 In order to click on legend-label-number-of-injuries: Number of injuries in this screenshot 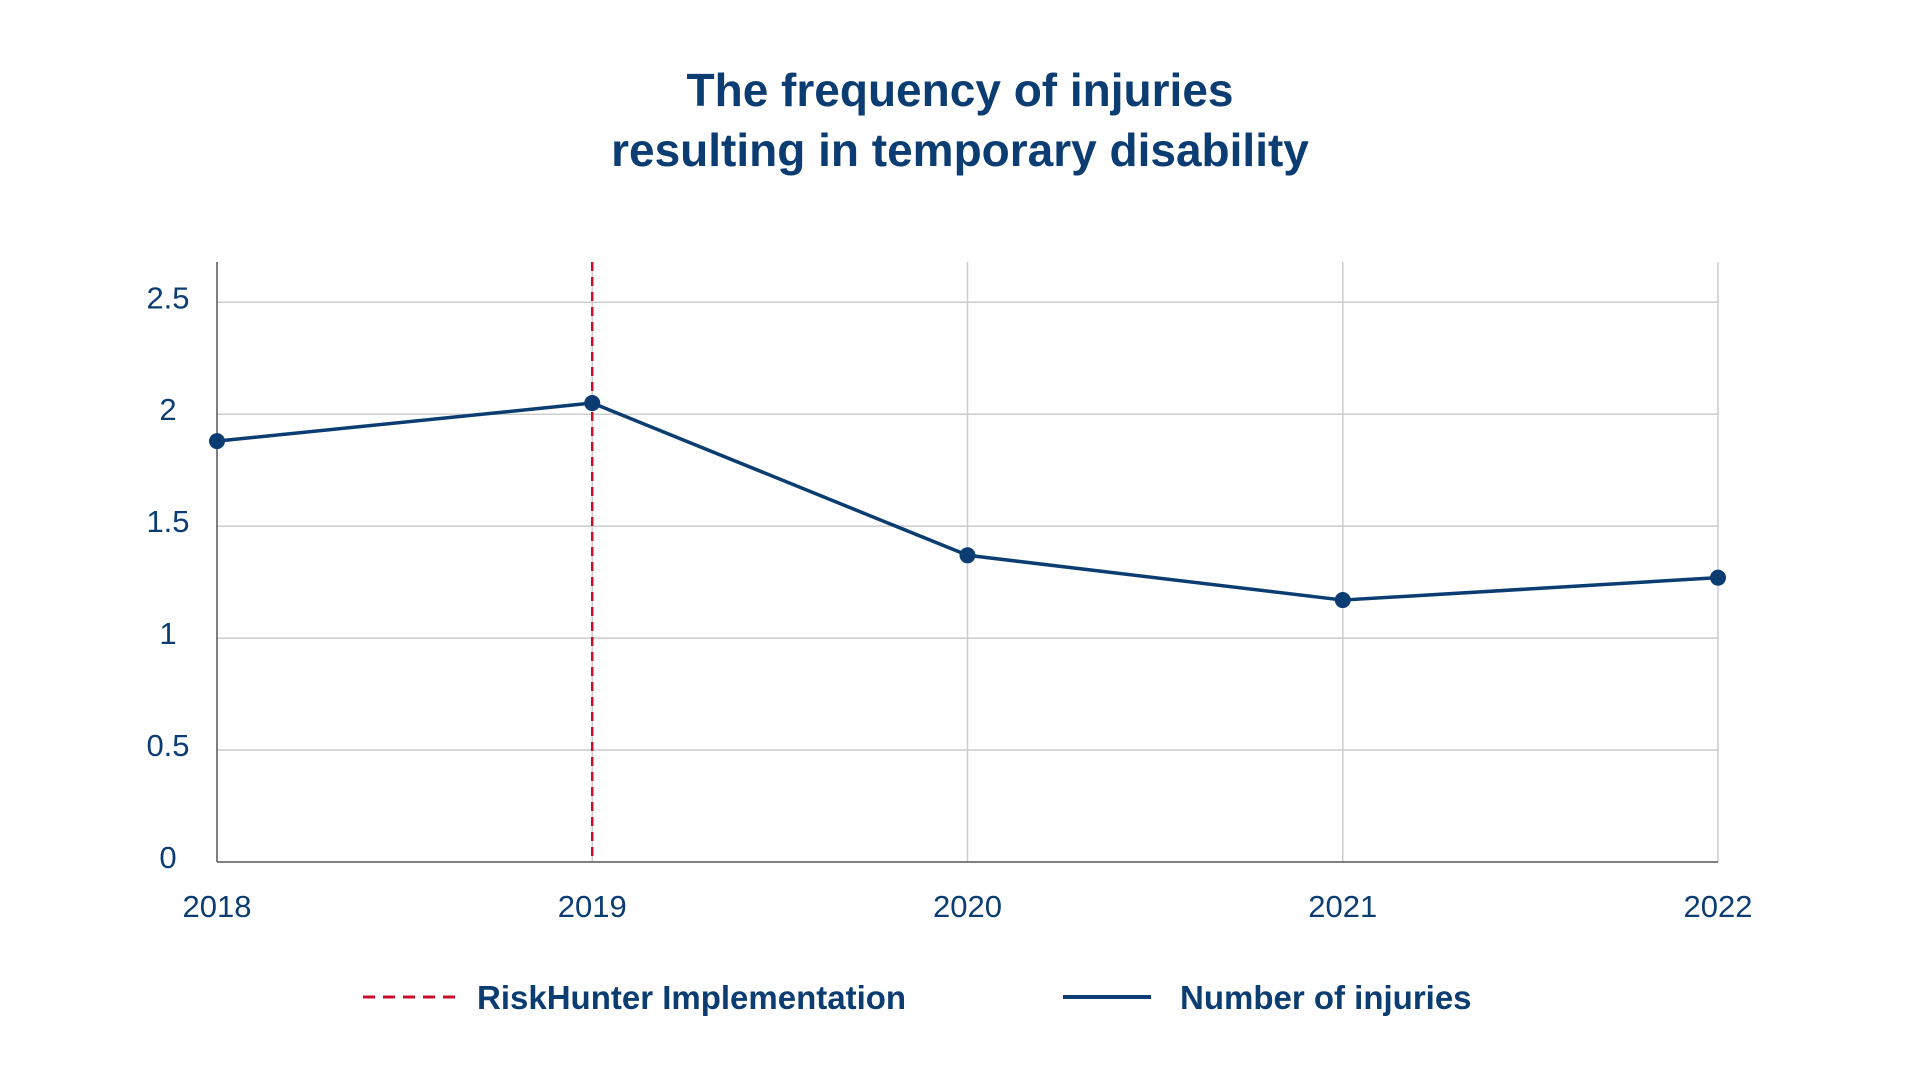, I will do `click(1326, 997)`.